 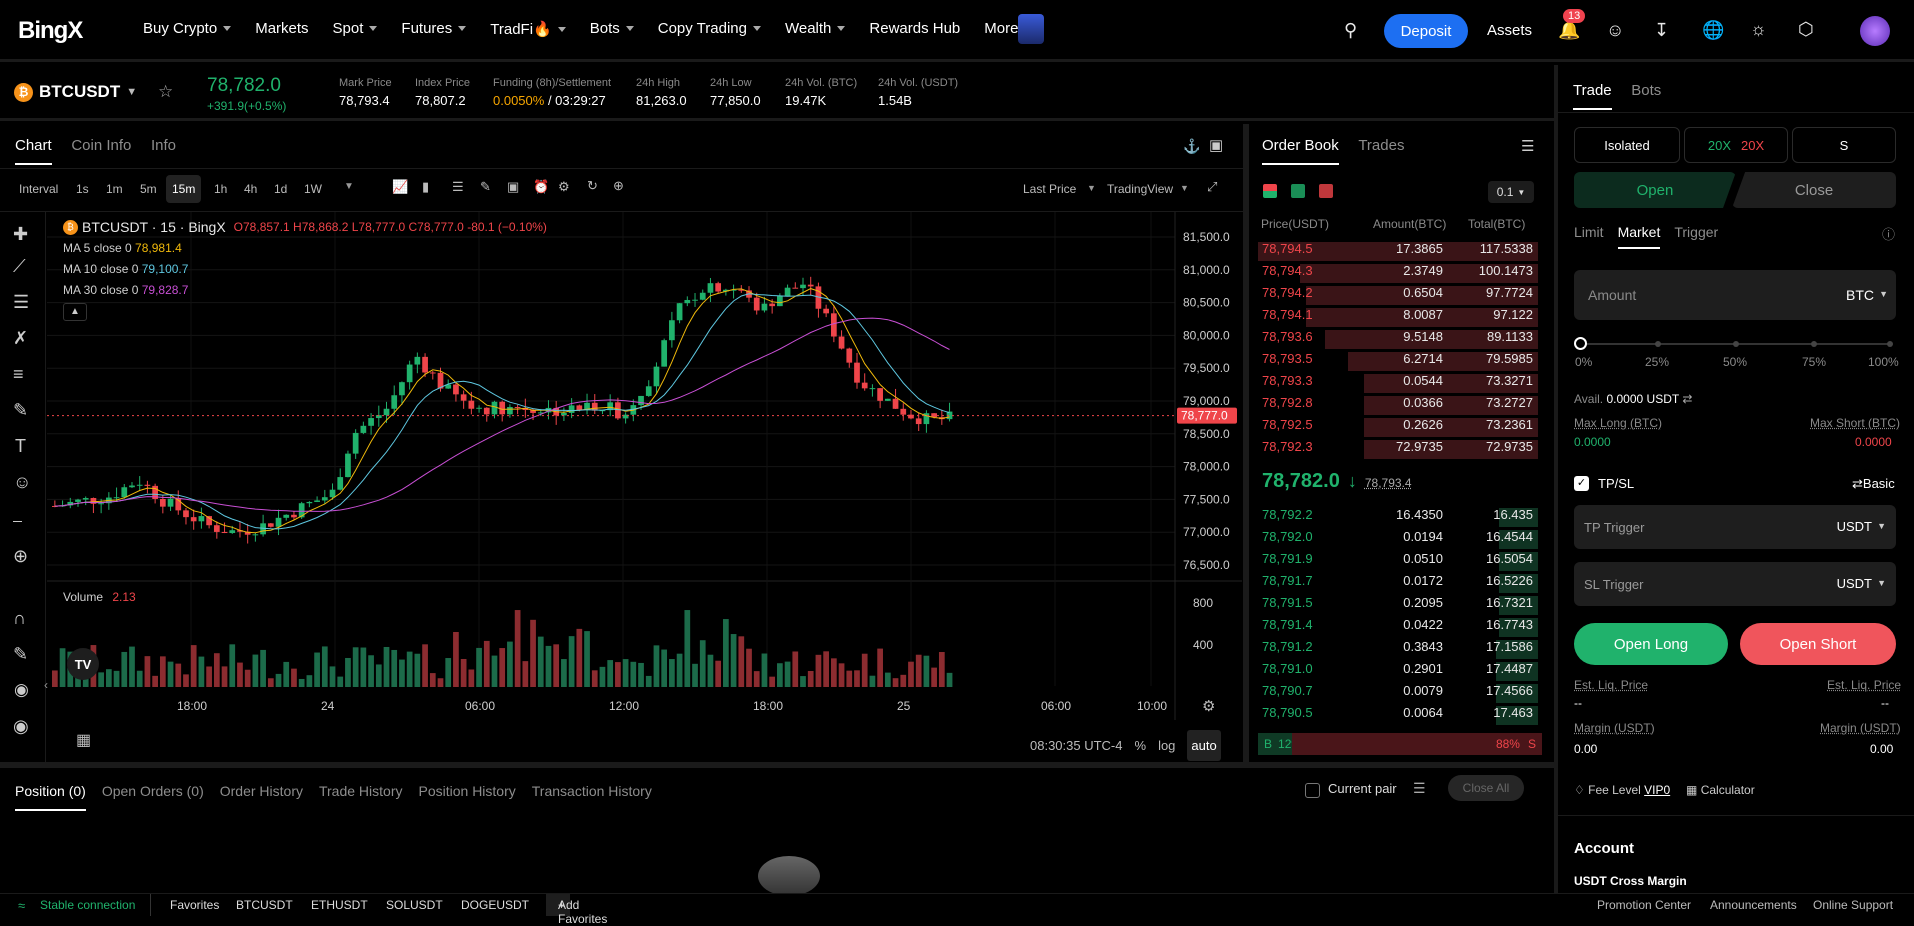 What do you see at coordinates (75, 92) in the screenshot?
I see `pair-selector: ₿ BTCUSDT ▼` at bounding box center [75, 92].